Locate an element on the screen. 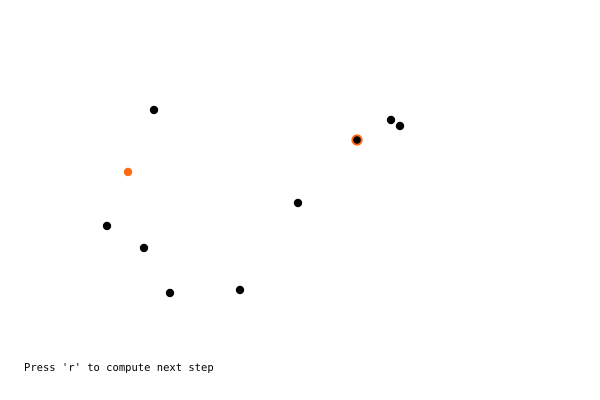 The width and height of the screenshot is (600, 400). current-point is located at coordinates (357, 140).